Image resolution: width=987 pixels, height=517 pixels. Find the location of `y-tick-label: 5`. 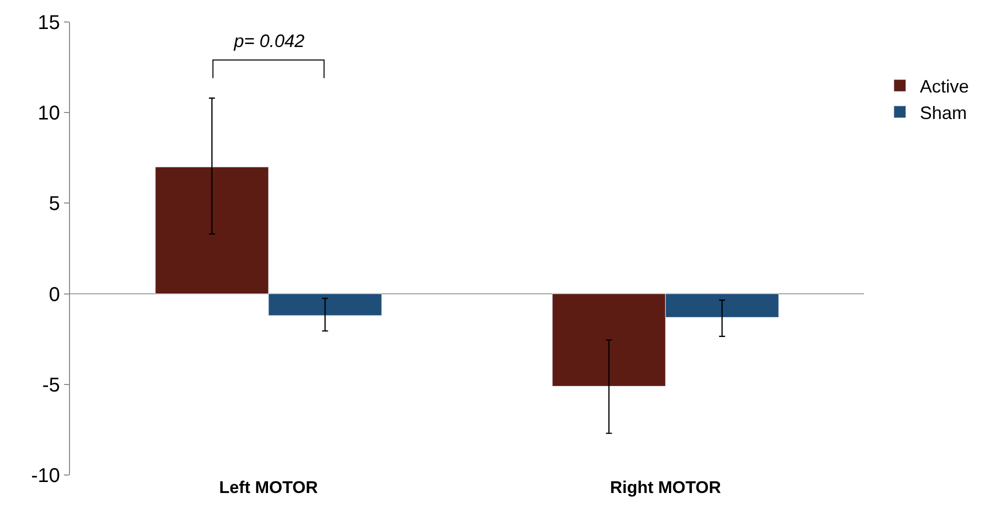

y-tick-label: 5 is located at coordinates (54, 204).